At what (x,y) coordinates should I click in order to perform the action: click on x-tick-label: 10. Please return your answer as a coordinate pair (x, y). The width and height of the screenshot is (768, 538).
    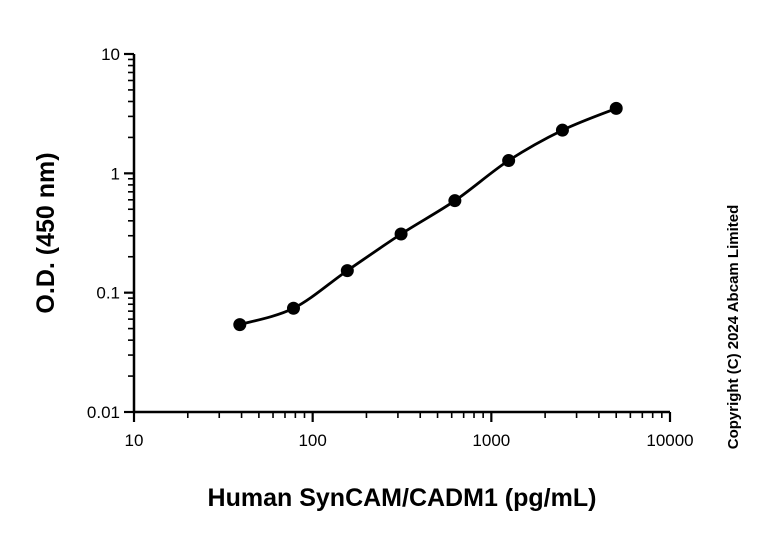
    Looking at the image, I should click on (134, 440).